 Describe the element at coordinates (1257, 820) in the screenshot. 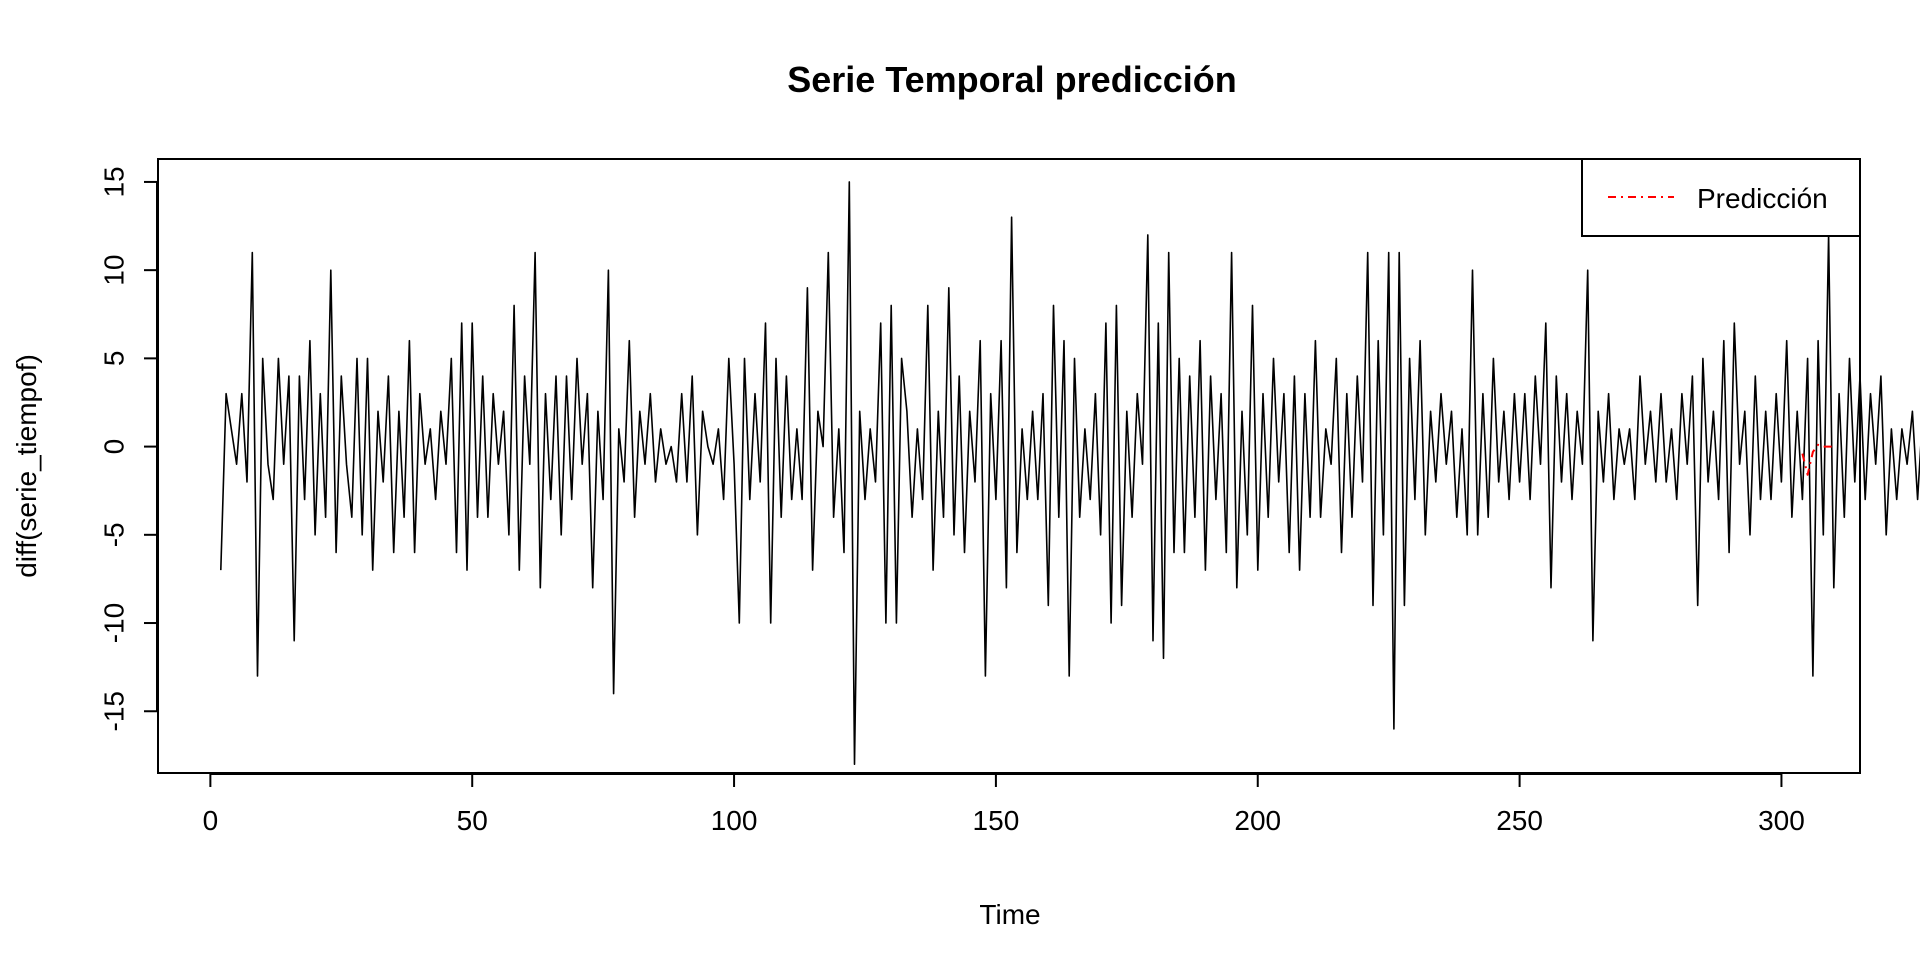

I see `x-tick-label: 200` at that location.